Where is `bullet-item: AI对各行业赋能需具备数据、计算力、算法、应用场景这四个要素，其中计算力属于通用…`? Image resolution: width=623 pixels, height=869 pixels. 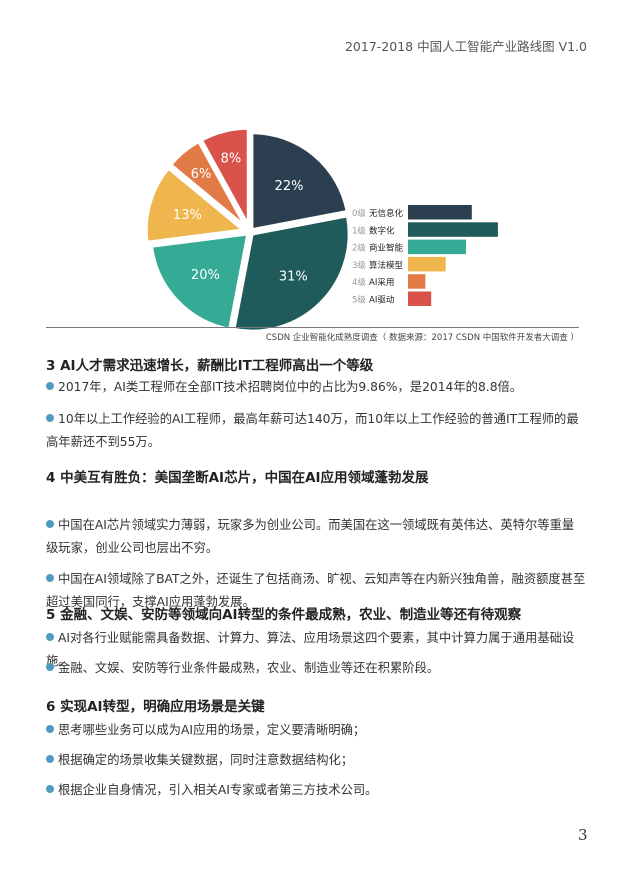 bullet-item: AI对各行业赋能需具备数据、计算力、算法、应用场景这四个要素，其中计算力属于通用… is located at coordinates (316, 650).